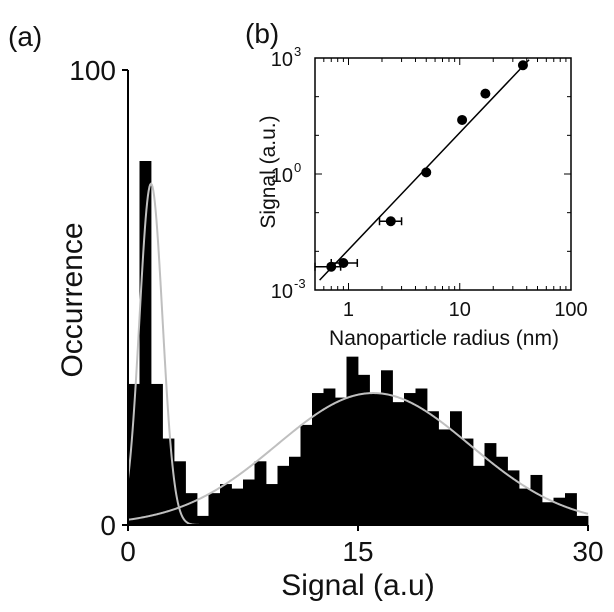  Describe the element at coordinates (460, 310) in the screenshot. I see `x-tick-label: 10` at that location.